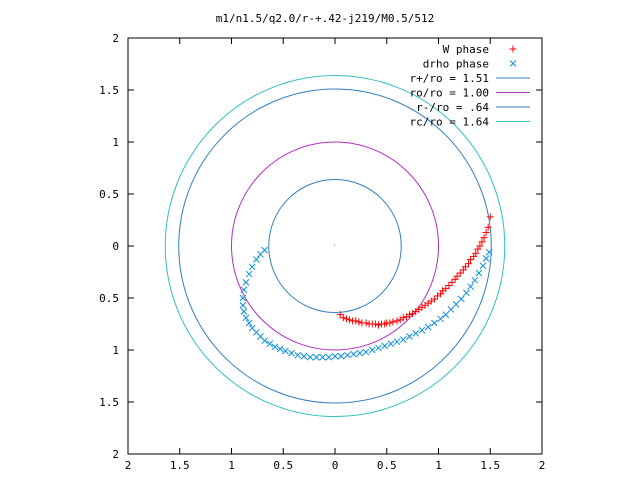 The width and height of the screenshot is (640, 480). I want to click on data-points, so click(366, 287).